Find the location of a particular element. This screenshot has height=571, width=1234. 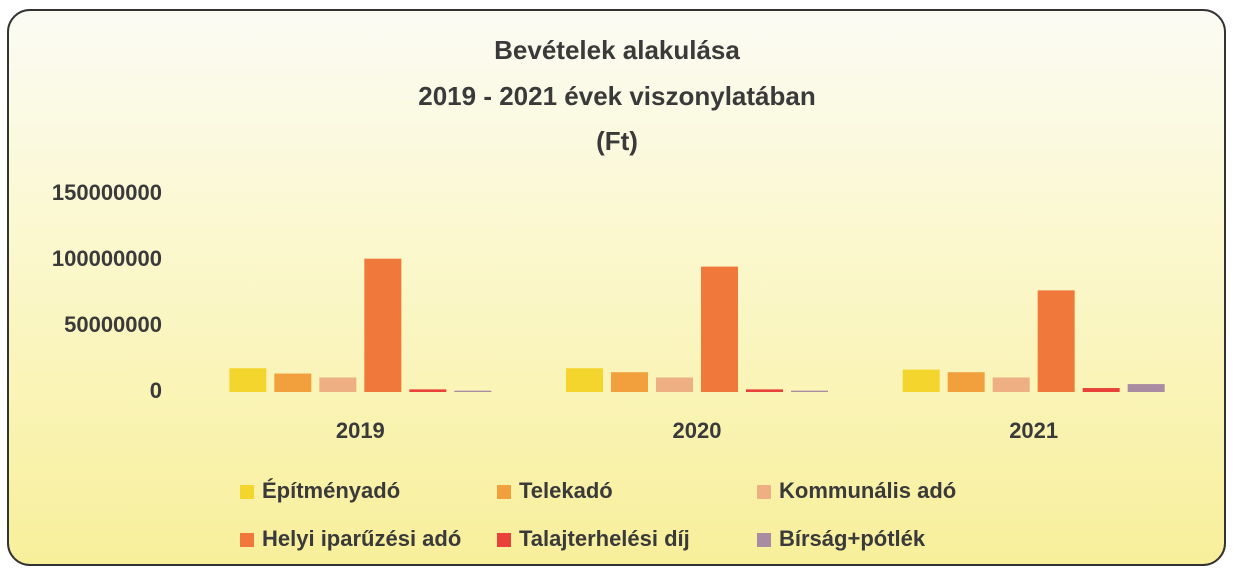

y-tick-label: 100000000 is located at coordinates (107, 258).